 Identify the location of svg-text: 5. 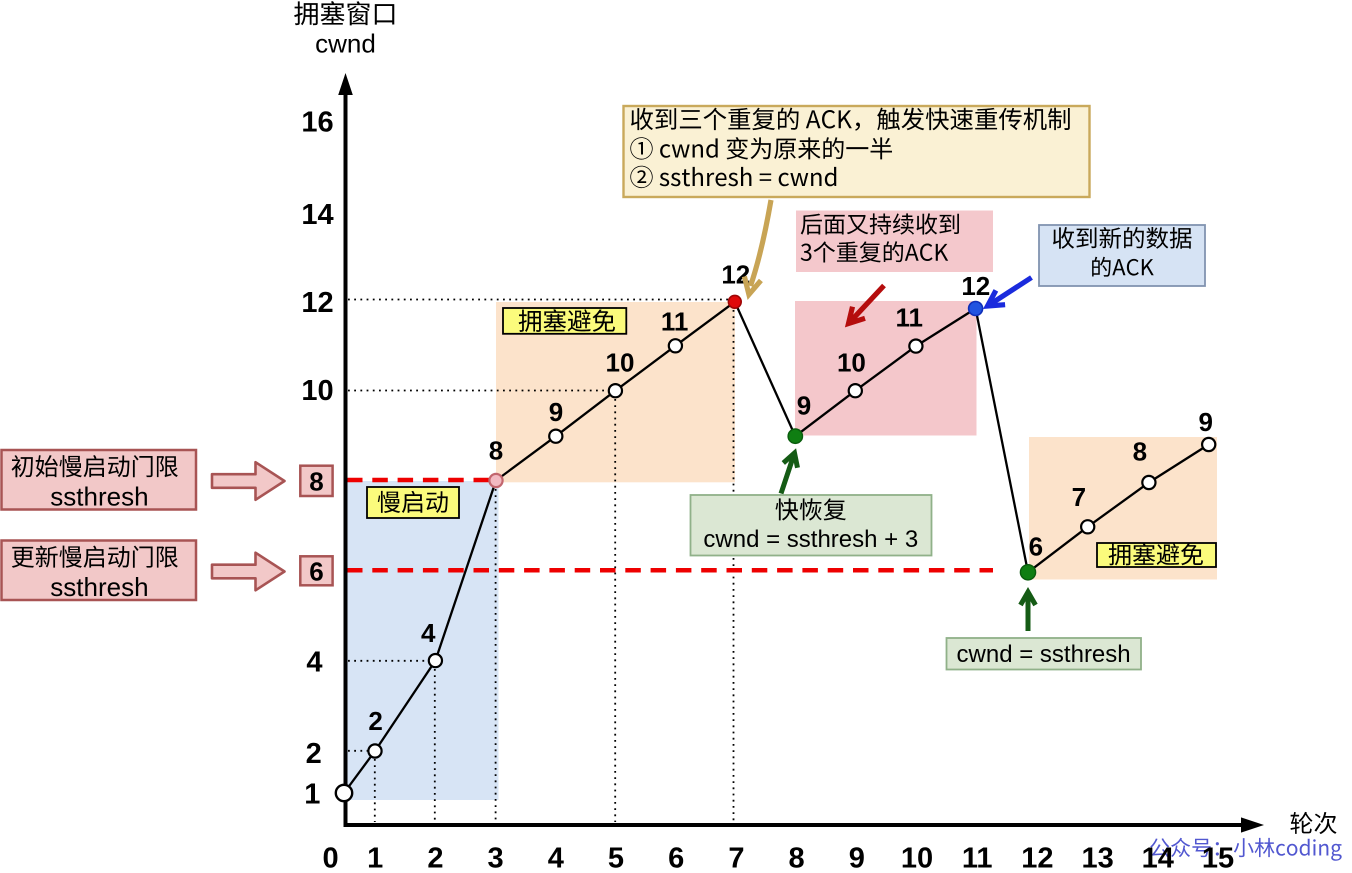
(616, 858).